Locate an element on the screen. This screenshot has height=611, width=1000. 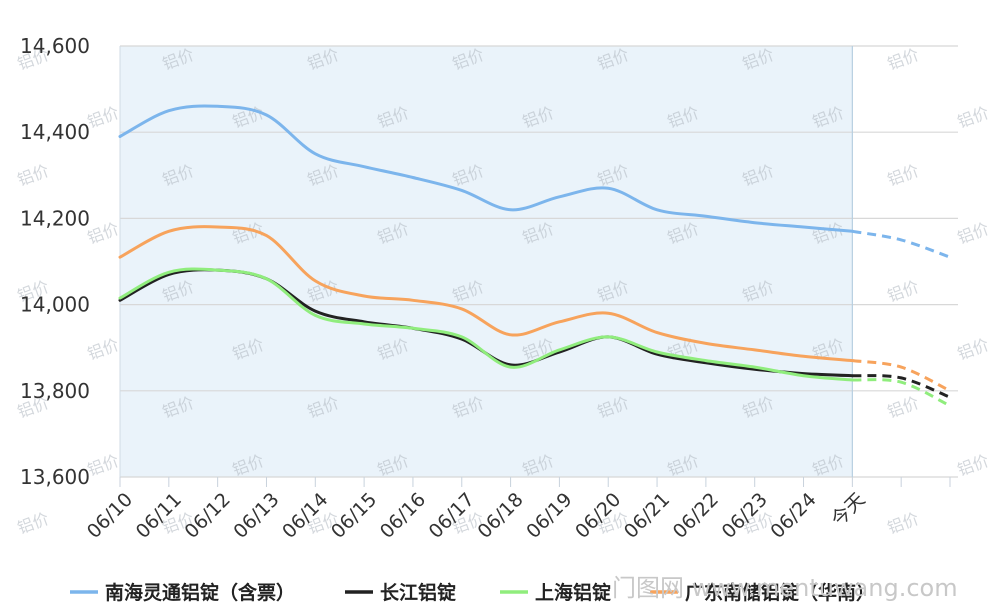
legend-label: 长江铝锭 is located at coordinates (418, 592).